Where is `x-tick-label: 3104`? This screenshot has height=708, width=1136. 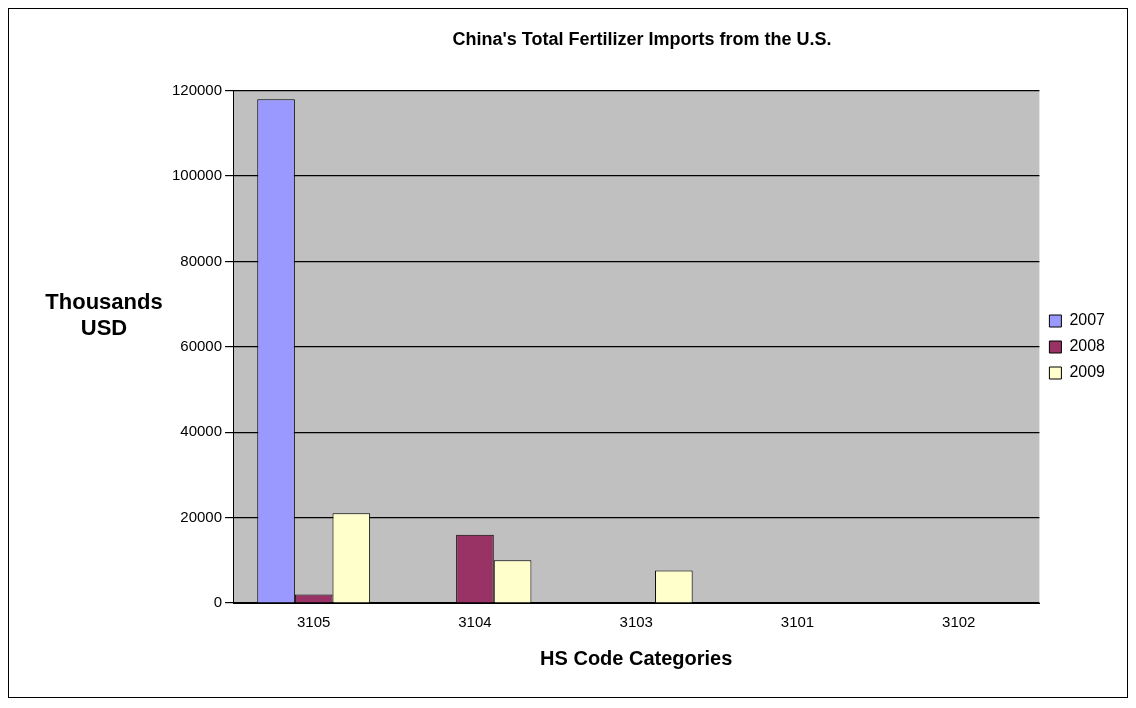
x-tick-label: 3104 is located at coordinates (475, 622).